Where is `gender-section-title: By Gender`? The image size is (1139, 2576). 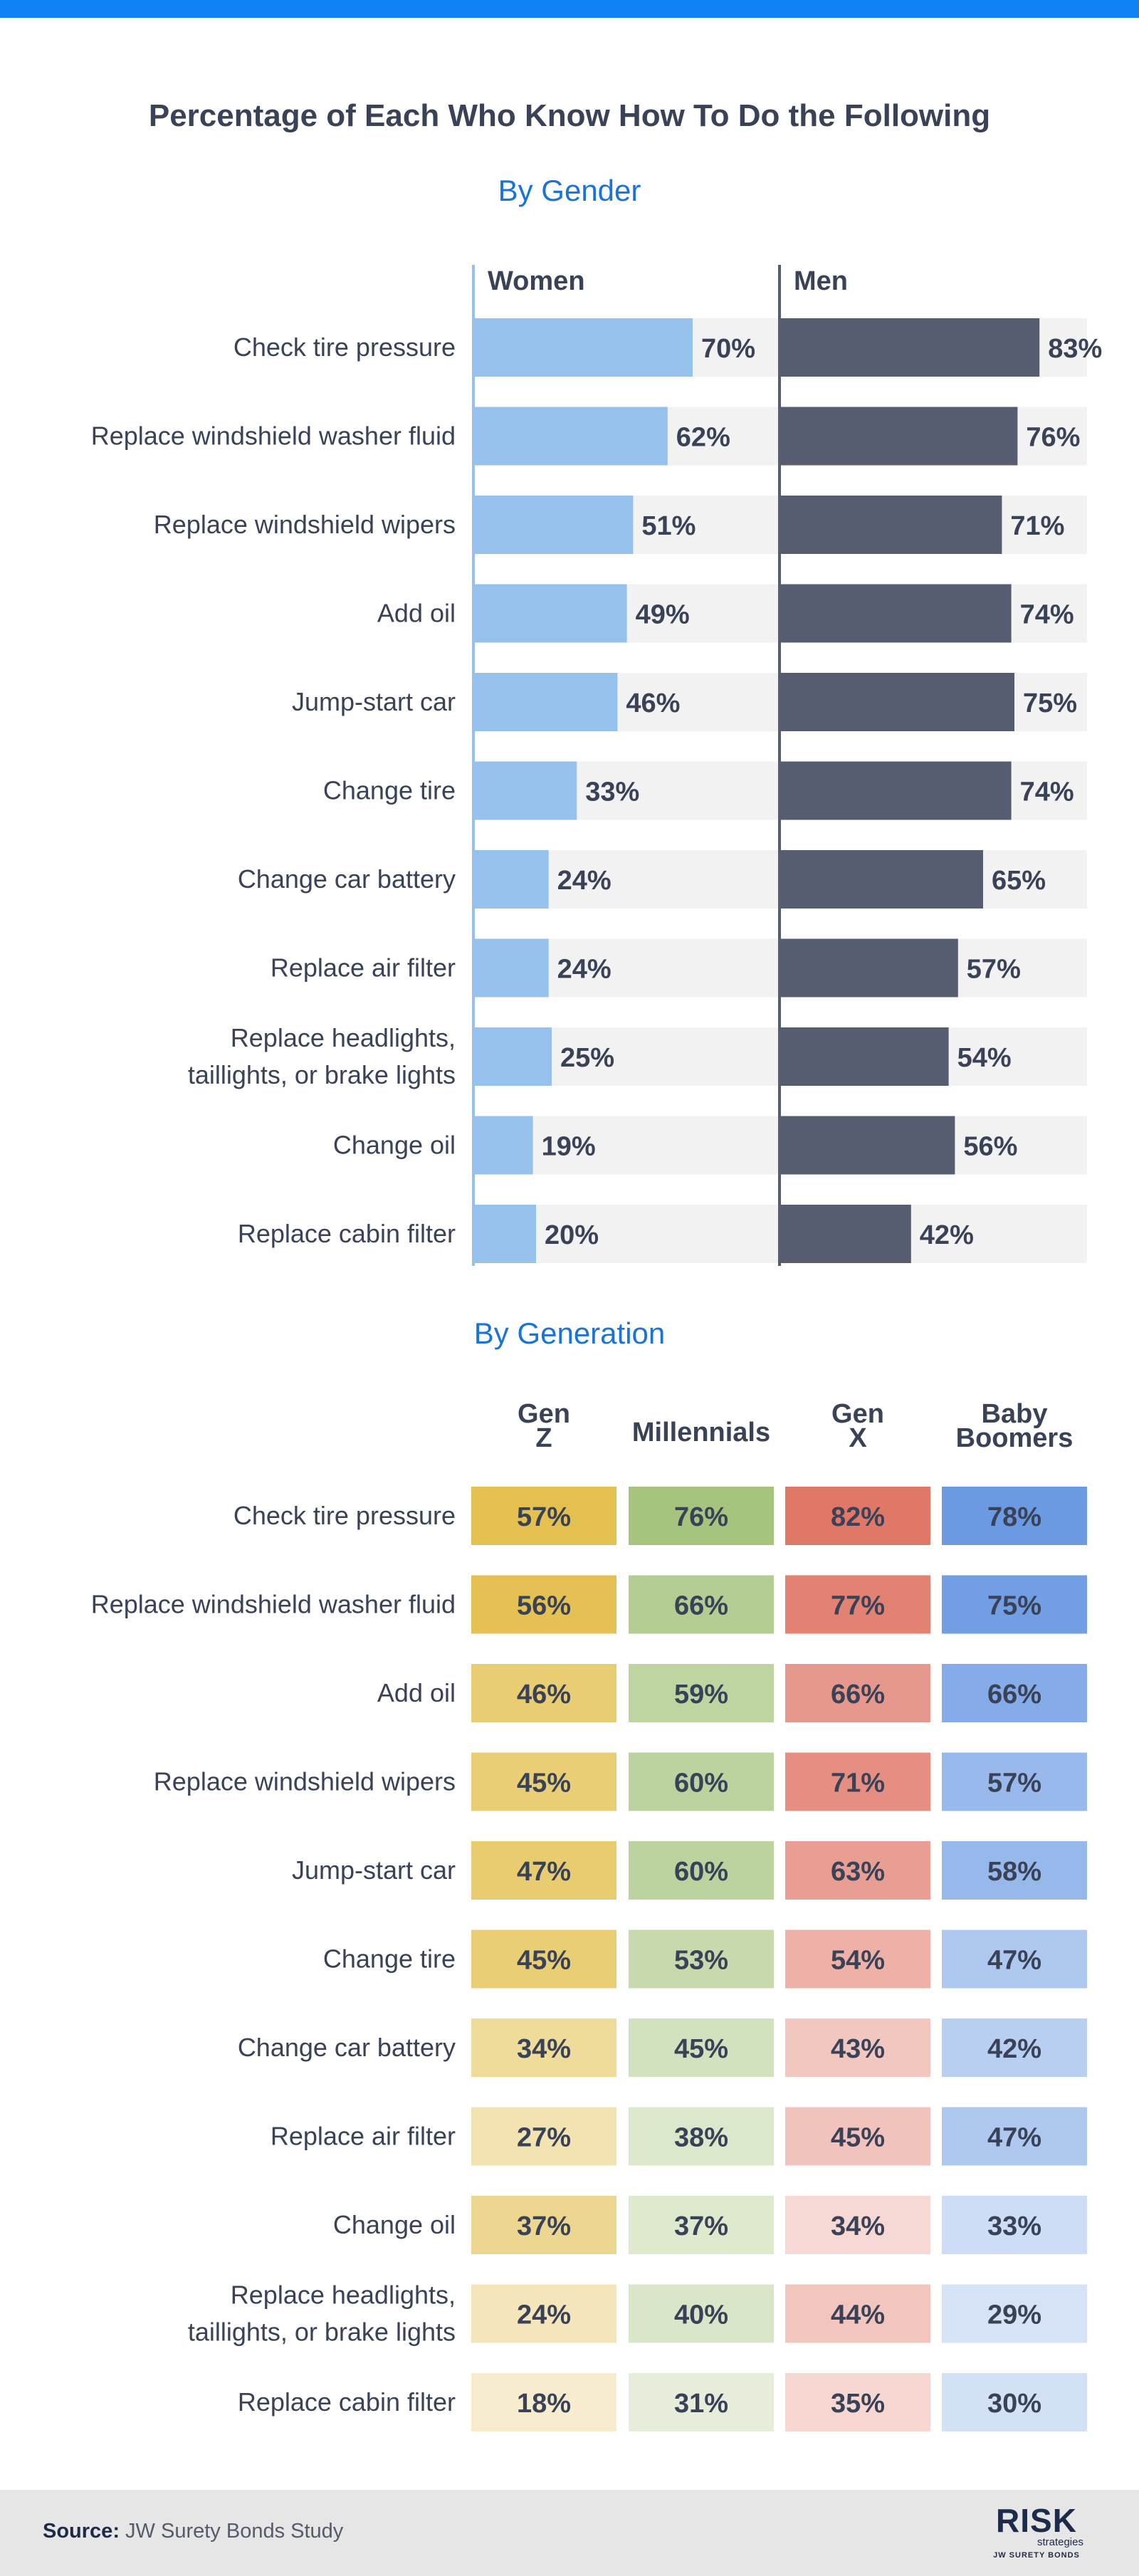 gender-section-title: By Gender is located at coordinates (569, 190).